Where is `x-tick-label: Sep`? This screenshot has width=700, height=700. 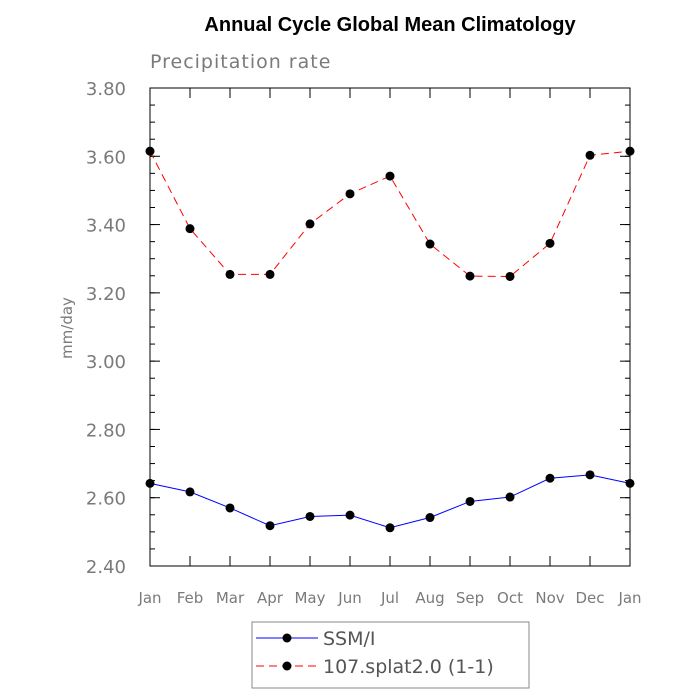
x-tick-label: Sep is located at coordinates (470, 598).